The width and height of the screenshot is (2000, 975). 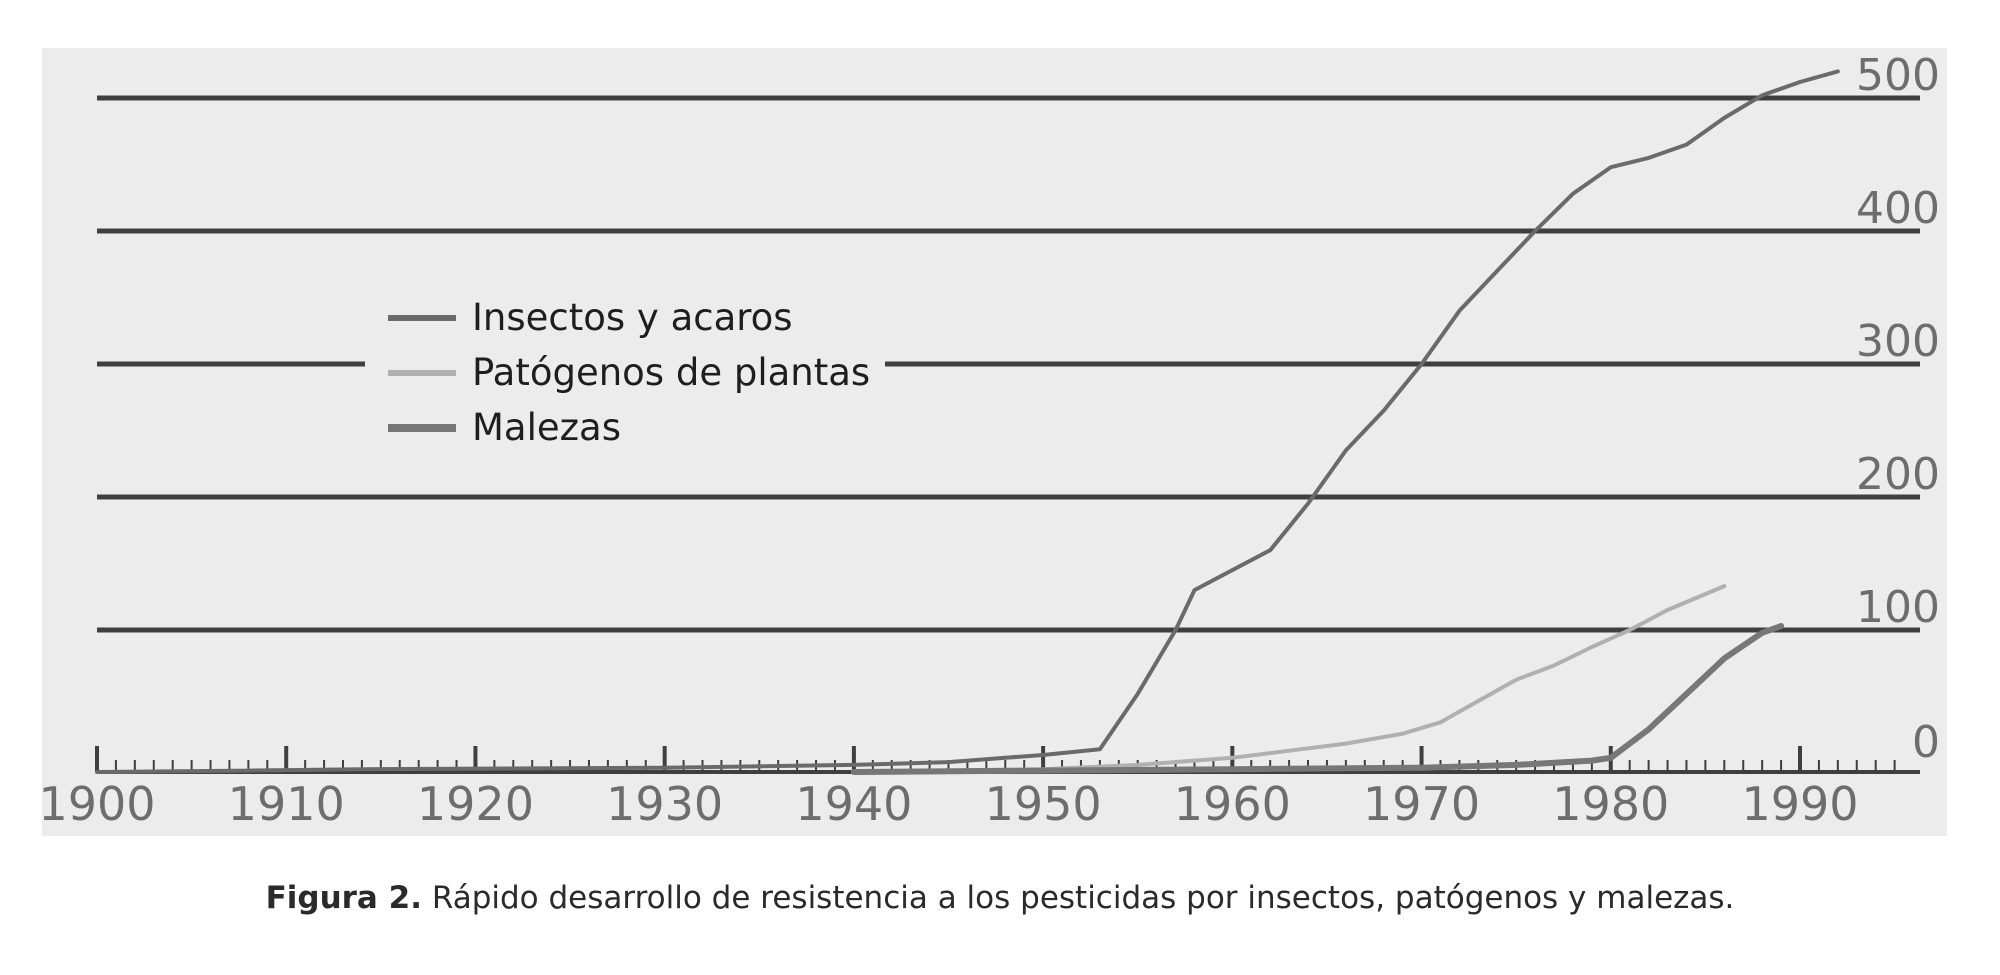 I want to click on y-tick-label: 300, so click(x=1898, y=341).